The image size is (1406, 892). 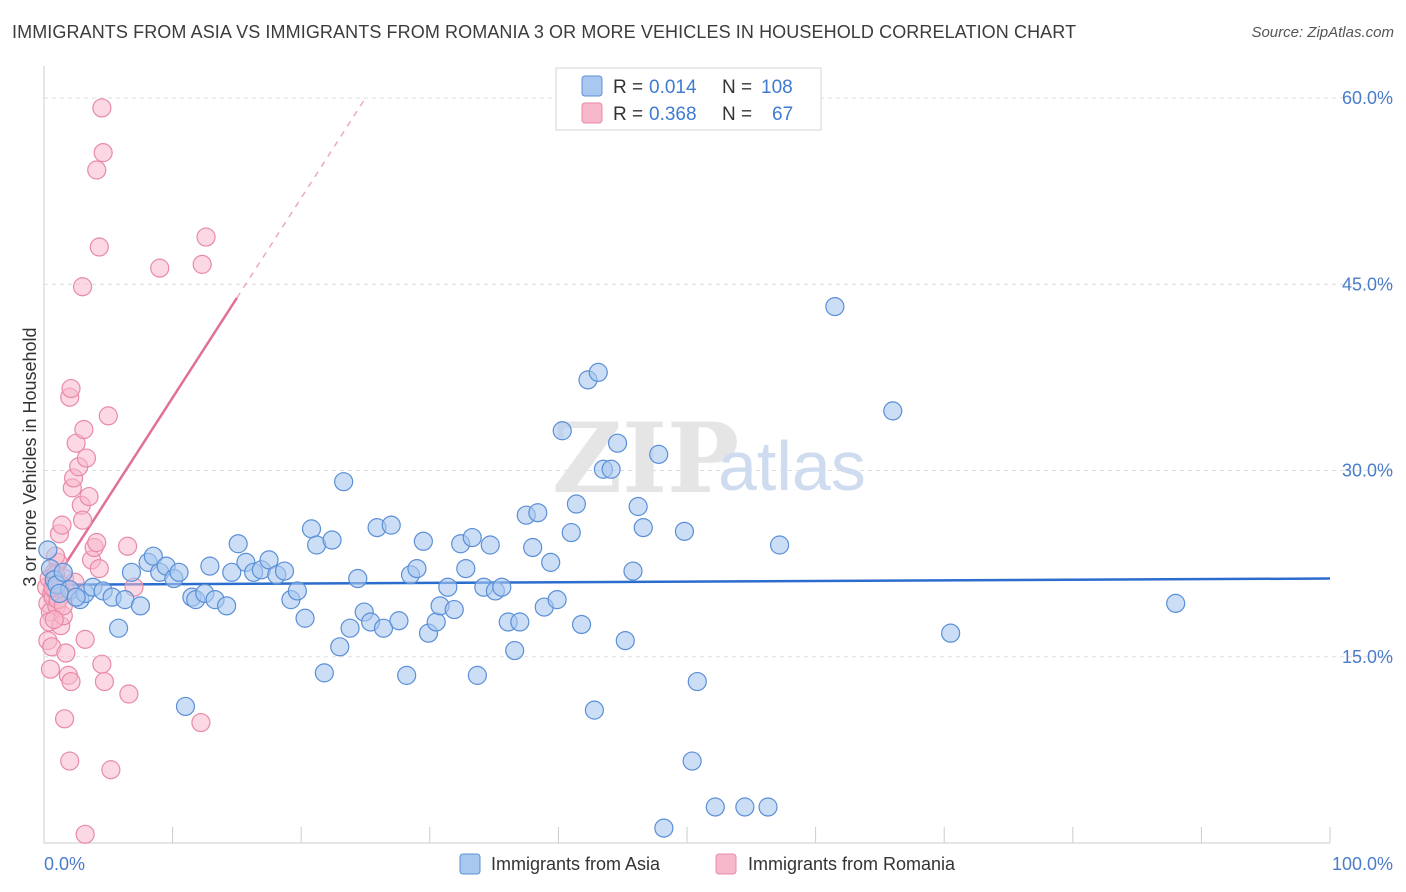 What do you see at coordinates (645, 458) in the screenshot?
I see `watermark-zip: ZIP` at bounding box center [645, 458].